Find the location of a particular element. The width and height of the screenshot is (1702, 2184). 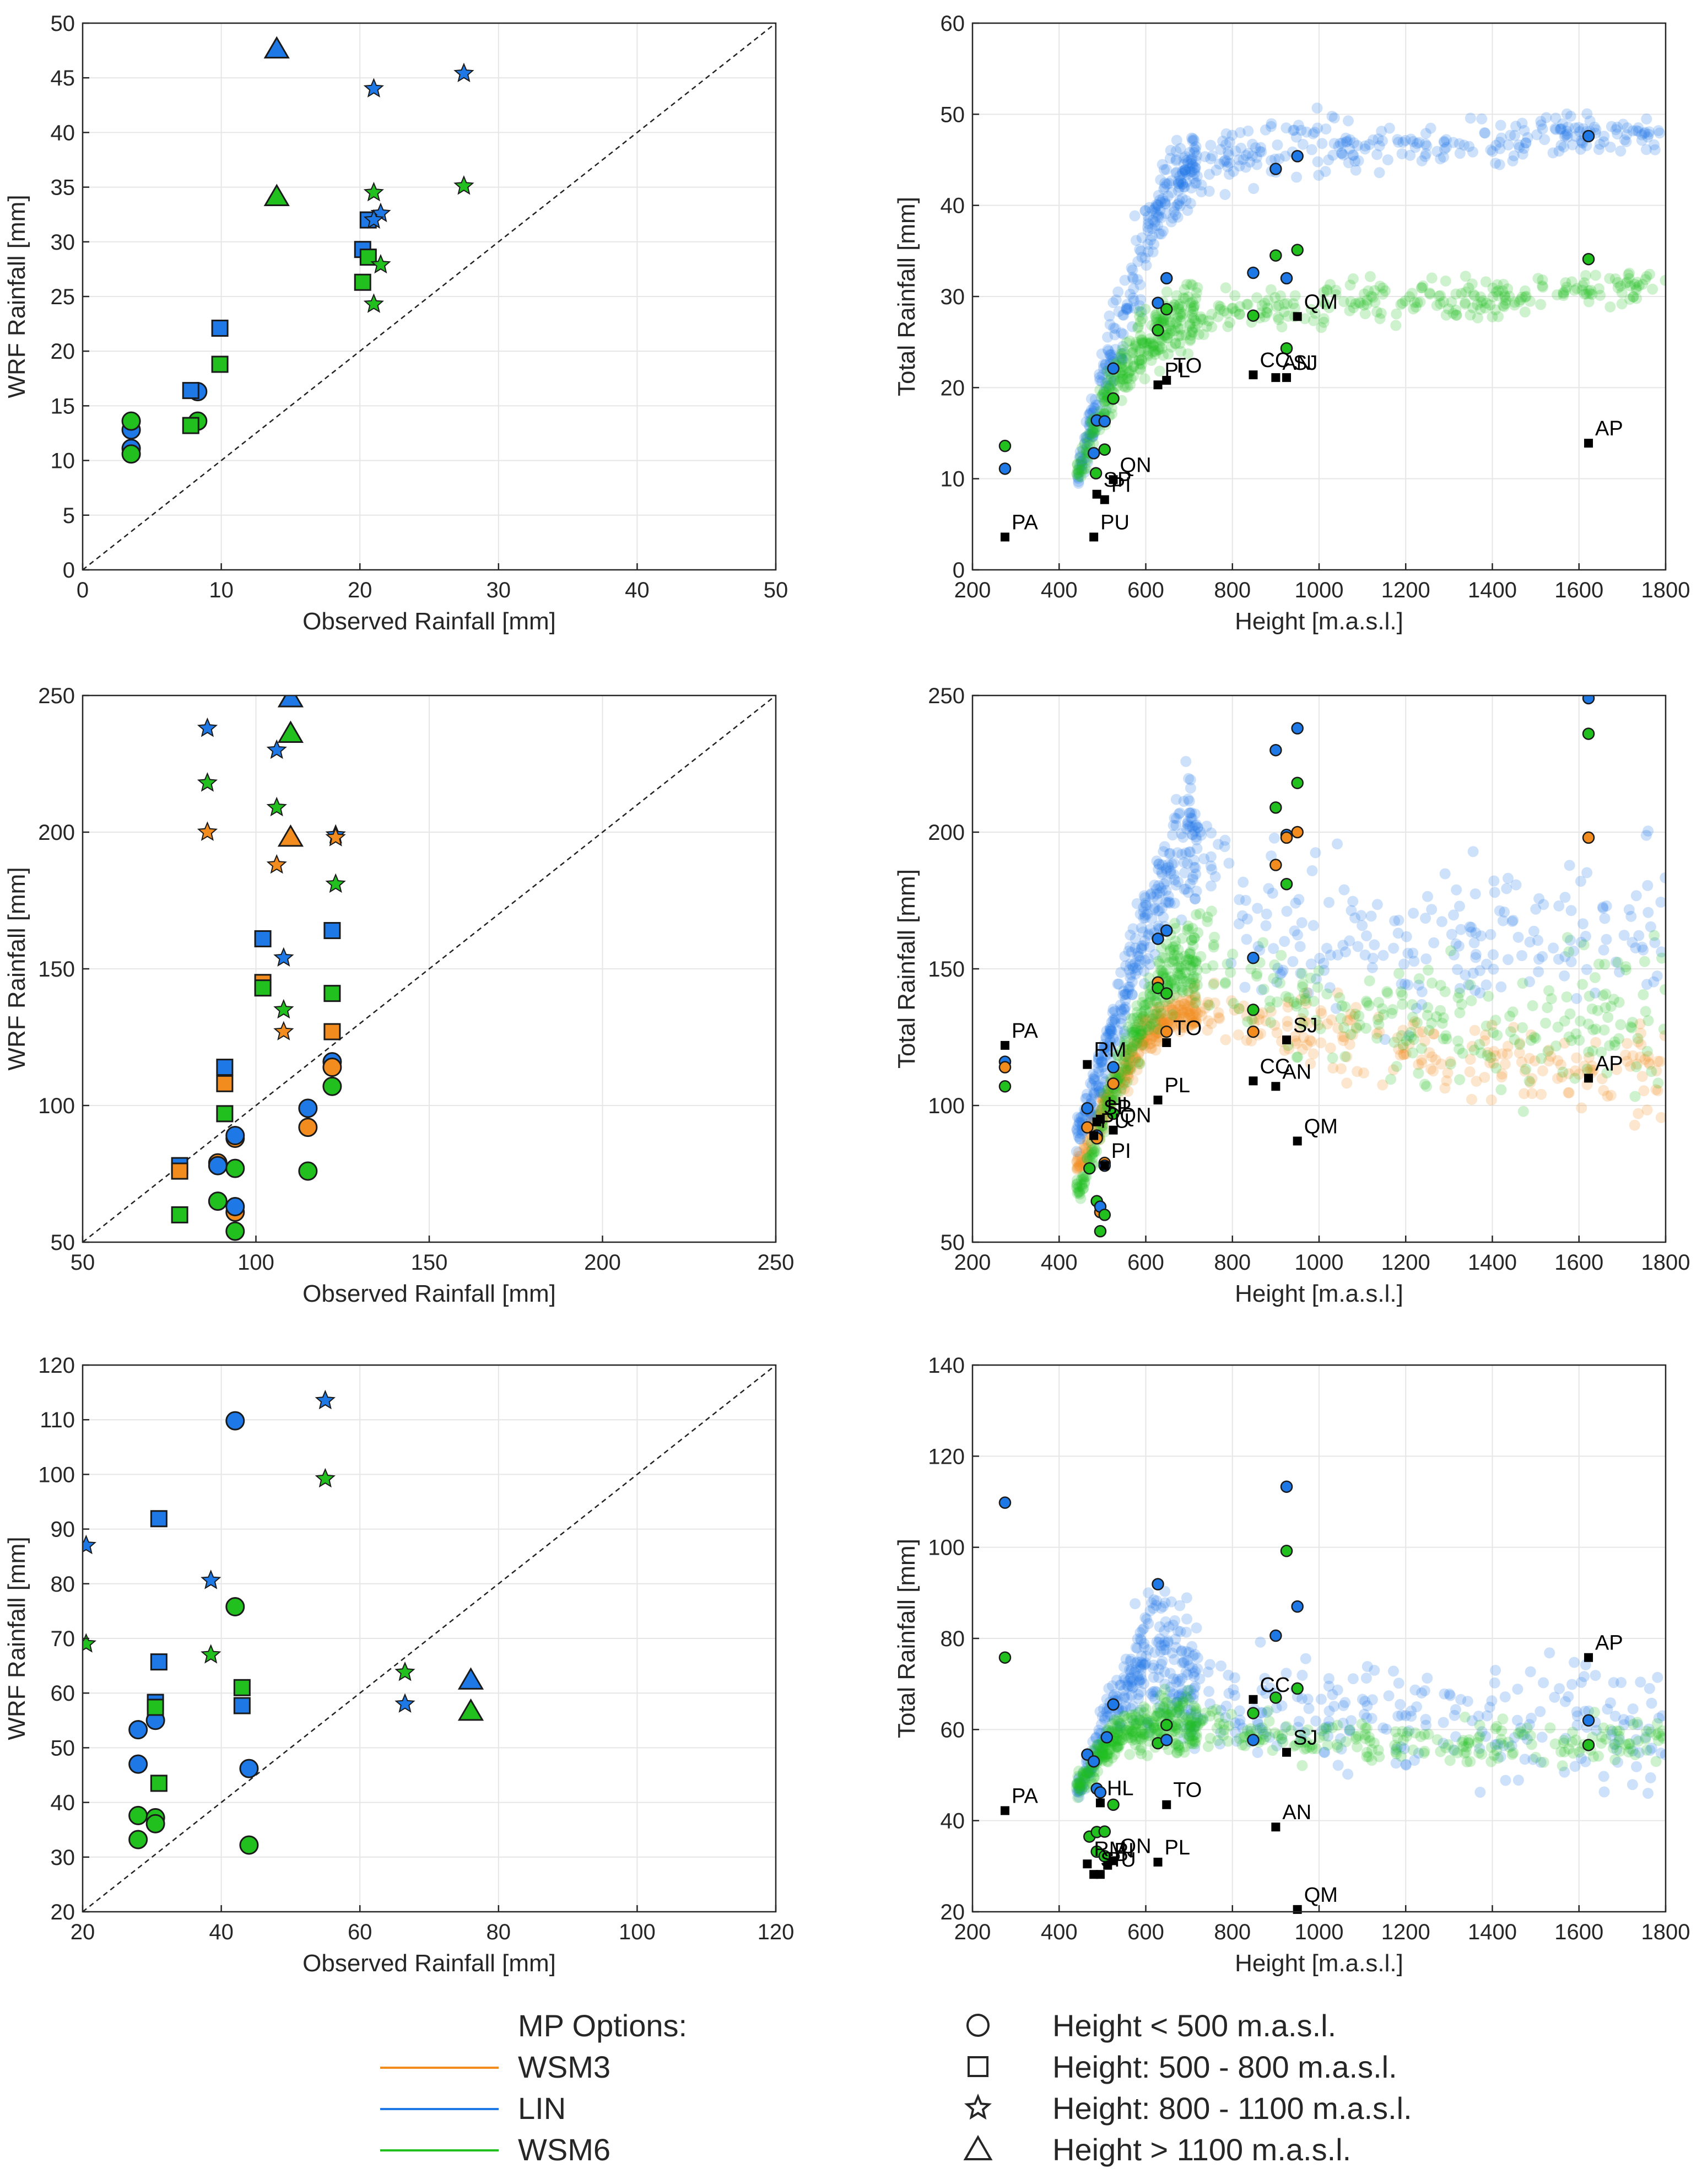

y-tick-label: 35 is located at coordinates (63, 188).